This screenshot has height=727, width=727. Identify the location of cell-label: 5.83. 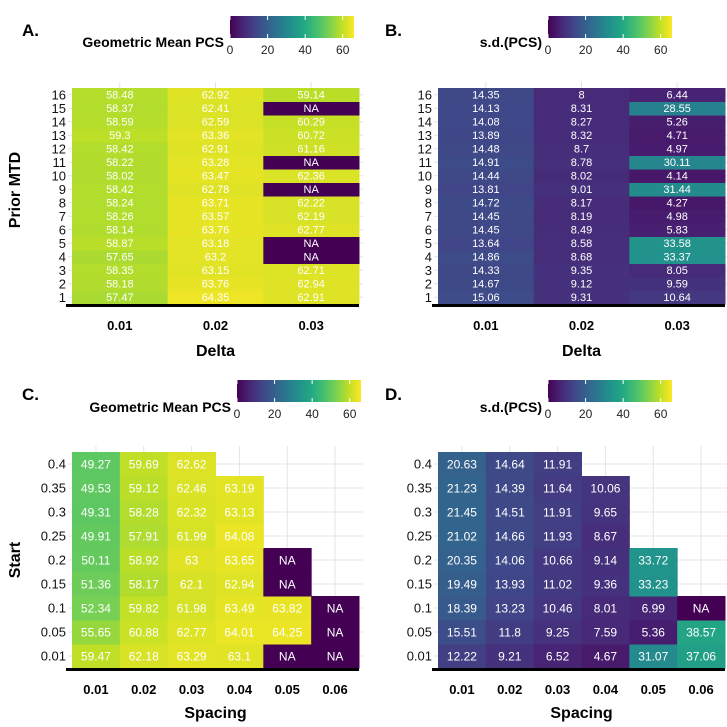
(676, 231).